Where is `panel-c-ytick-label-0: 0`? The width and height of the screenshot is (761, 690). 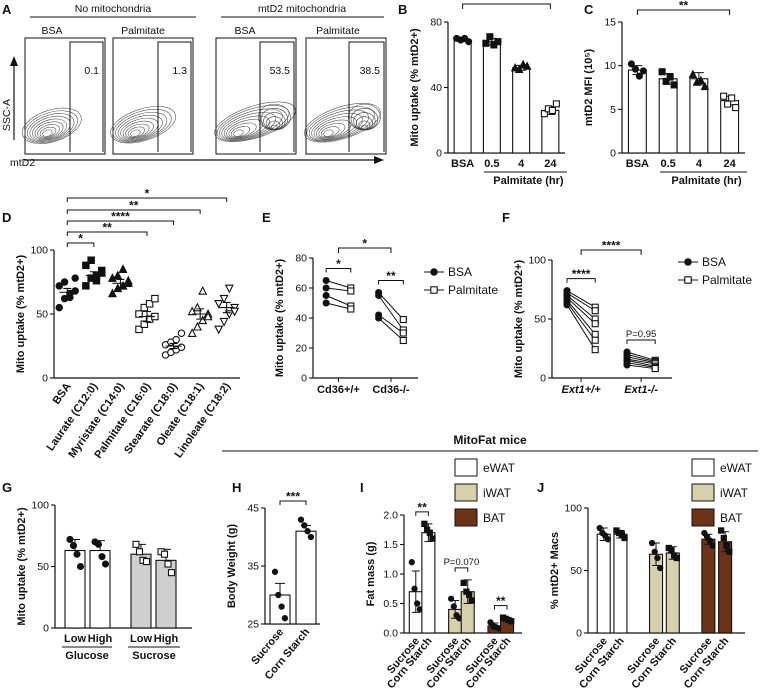 panel-c-ytick-label-0: 0 is located at coordinates (613, 154).